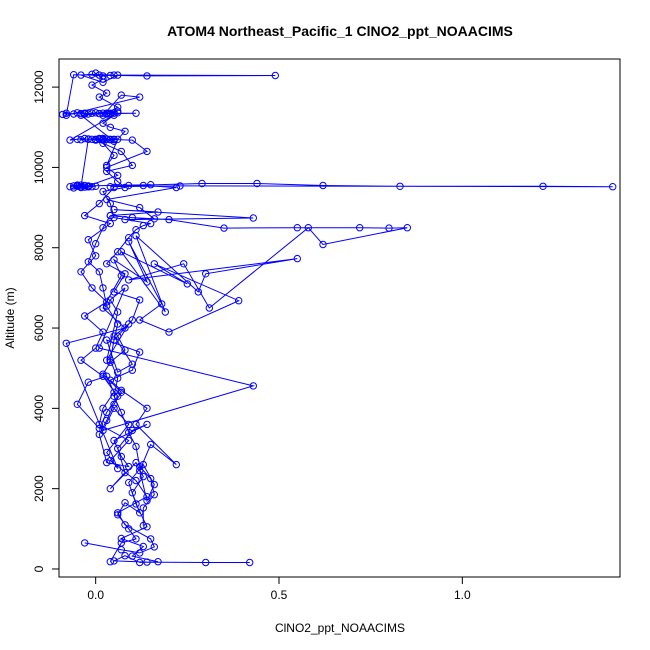 The height and width of the screenshot is (650, 650). What do you see at coordinates (39, 87) in the screenshot?
I see `y-tick-label: 12000` at bounding box center [39, 87].